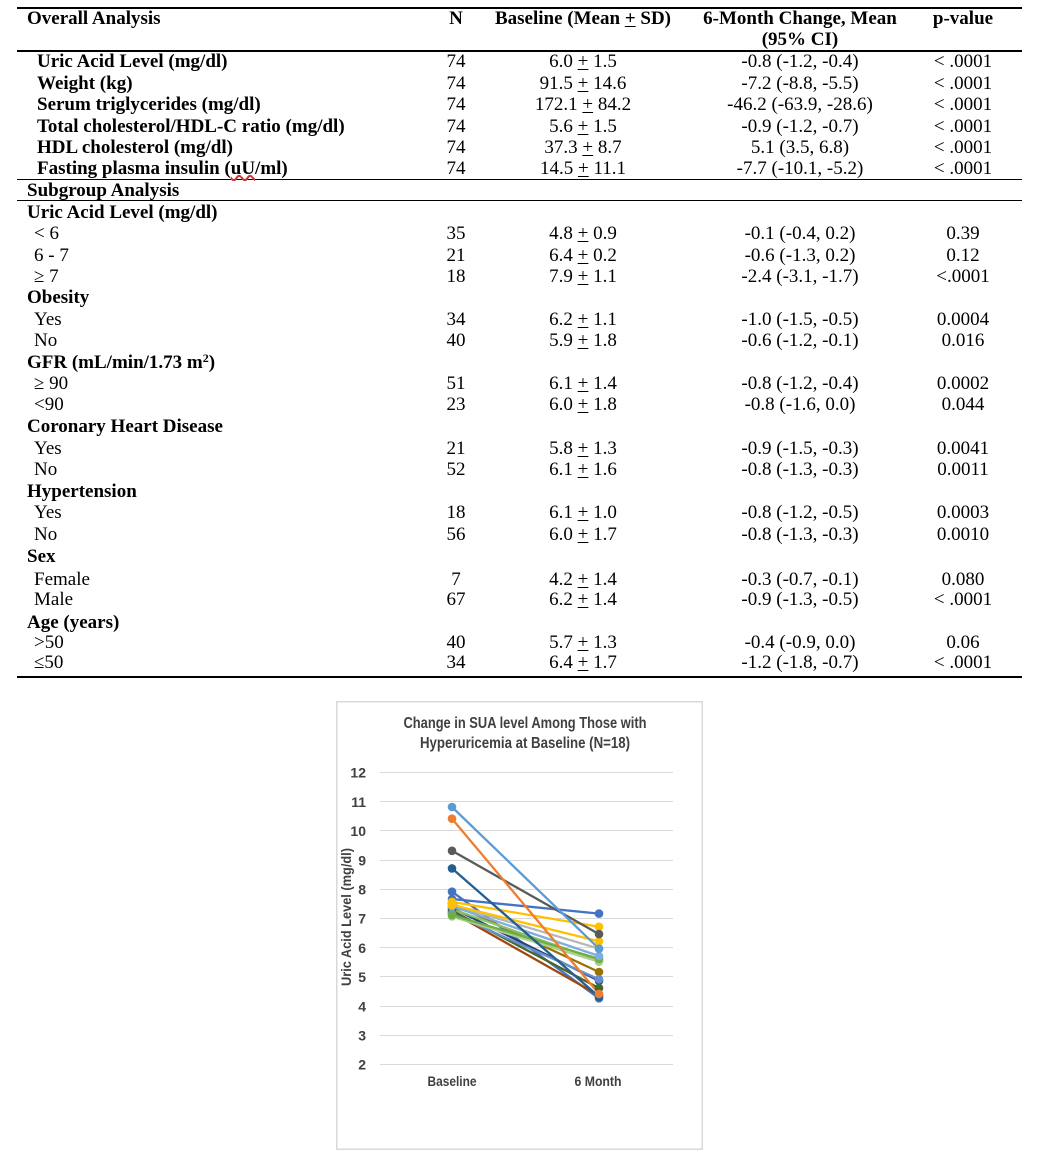 The width and height of the screenshot is (1048, 1158). I want to click on svg-text: 11, so click(358, 802).